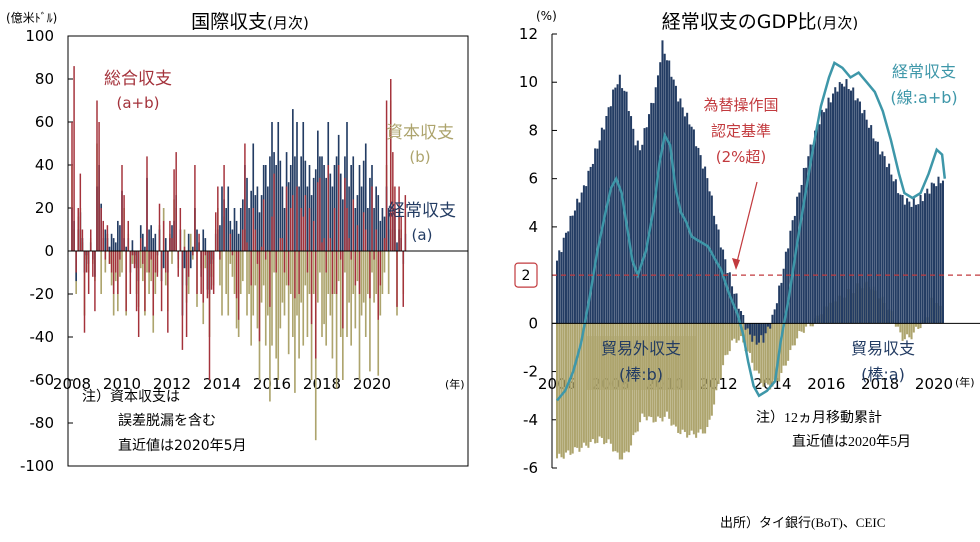 This screenshot has width=980, height=542. I want to click on y-tick-label: -60, so click(42, 380).